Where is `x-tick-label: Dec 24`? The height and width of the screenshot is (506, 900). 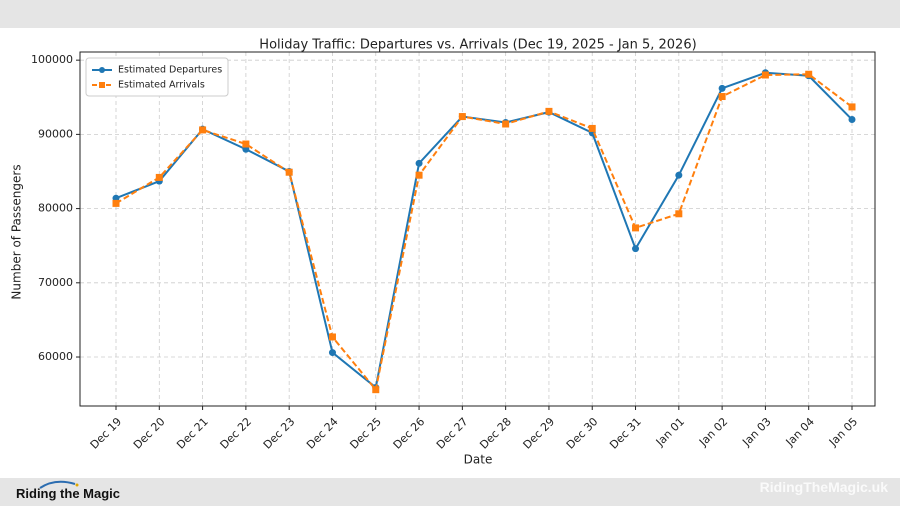
x-tick-label: Dec 24 is located at coordinates (322, 433).